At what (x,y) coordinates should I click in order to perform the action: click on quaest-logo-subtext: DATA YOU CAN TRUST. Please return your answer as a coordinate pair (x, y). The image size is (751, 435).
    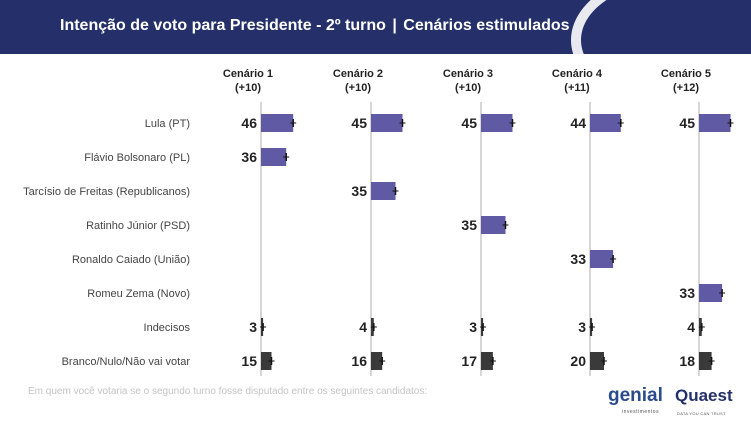
    Looking at the image, I should click on (701, 413).